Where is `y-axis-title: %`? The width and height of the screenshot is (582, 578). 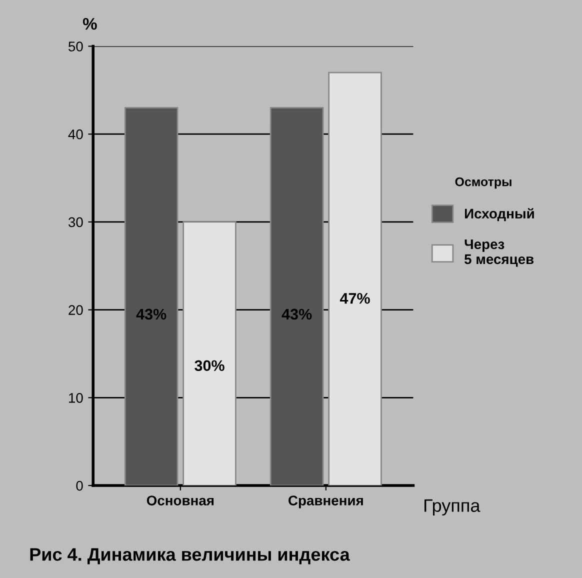
y-axis-title: % is located at coordinates (89, 24).